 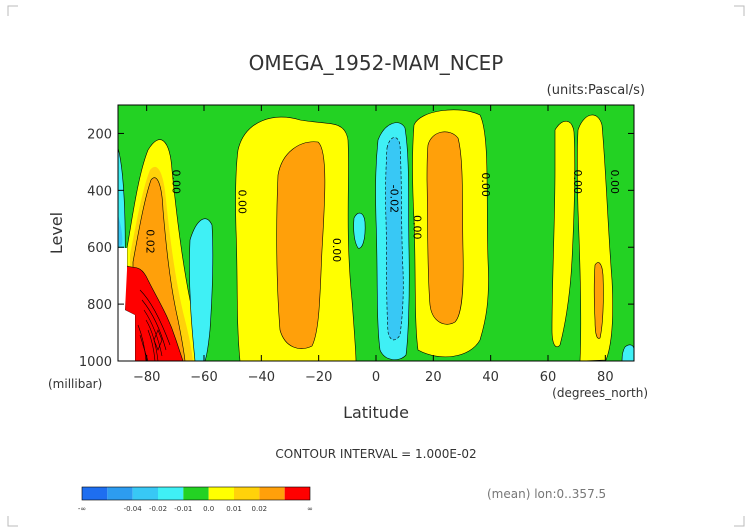 I want to click on y-axis-label: Level, so click(x=56, y=233).